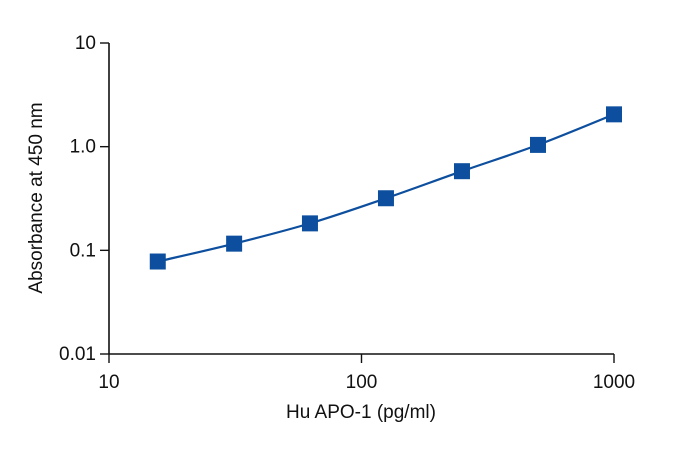 The image size is (700, 453). Describe the element at coordinates (85, 43) in the screenshot. I see `y-tick-label-0: 10` at that location.